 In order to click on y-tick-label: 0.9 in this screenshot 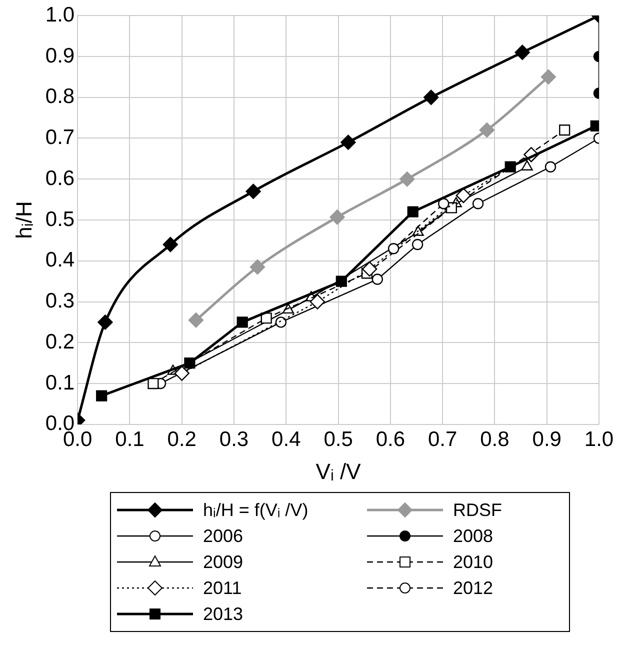, I will do `click(60, 56)`.